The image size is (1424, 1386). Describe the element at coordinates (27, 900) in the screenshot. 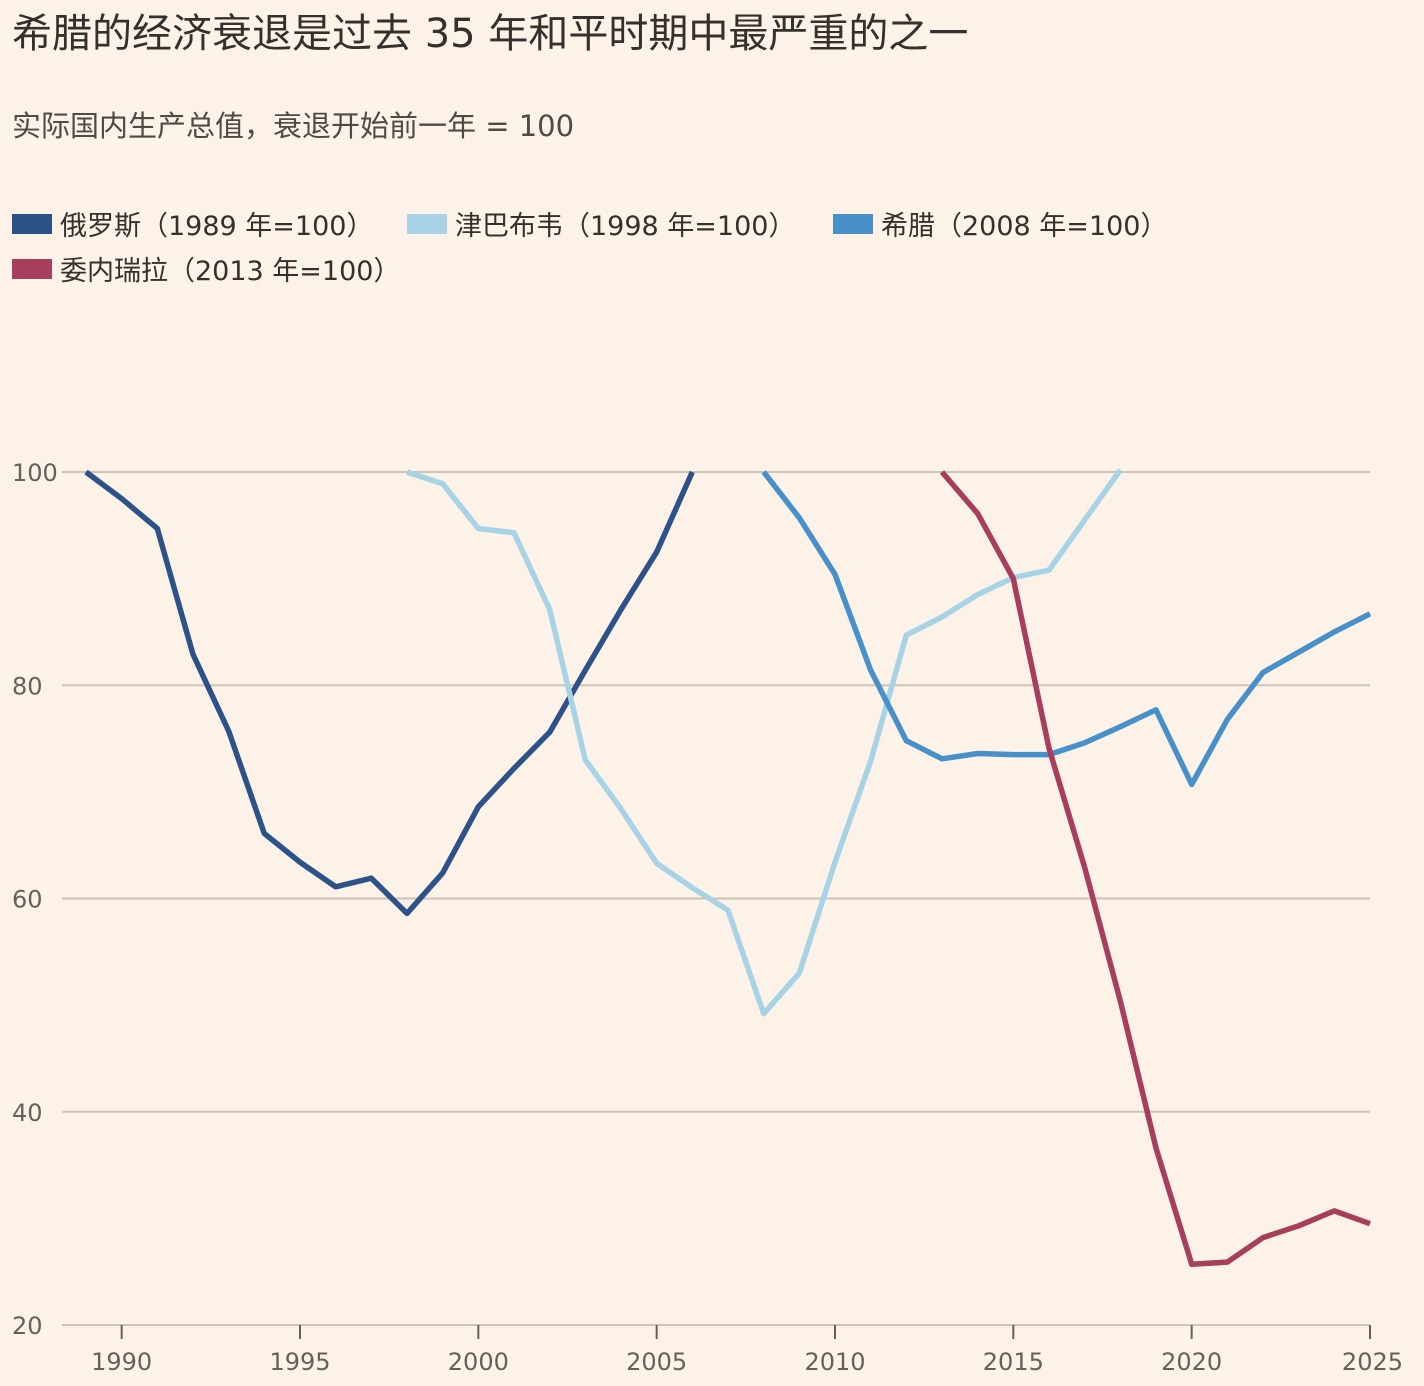

I see `y-tick-label-60: 60` at that location.